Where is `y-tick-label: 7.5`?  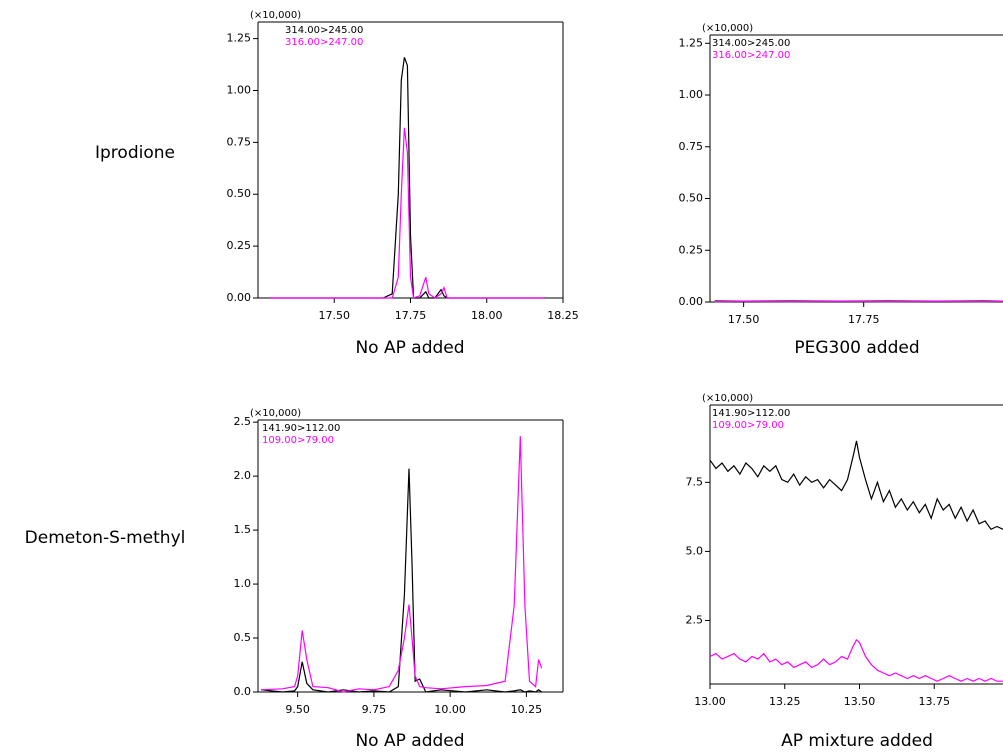 y-tick-label: 7.5 is located at coordinates (695, 481).